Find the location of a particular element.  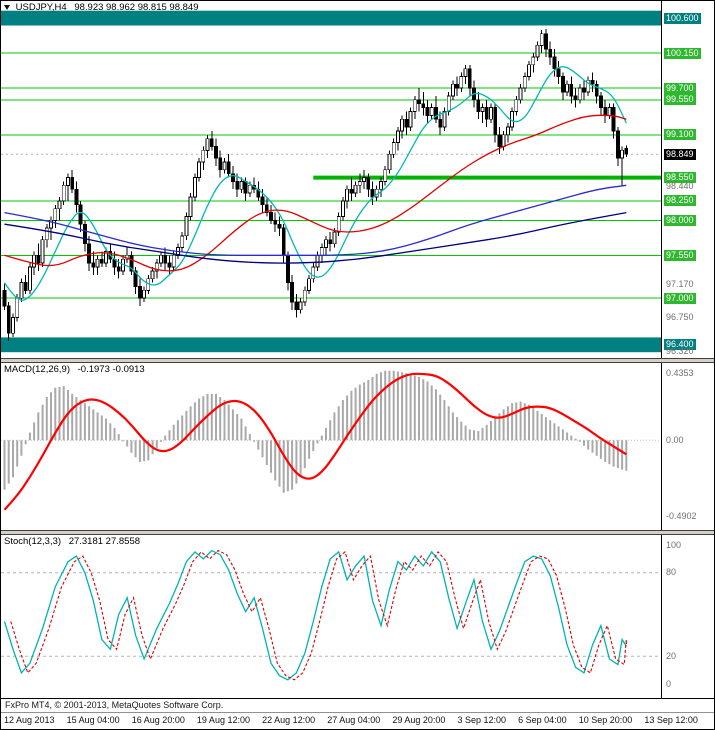

time-axis-label: 3 Sep 12:00 is located at coordinates (482, 720).